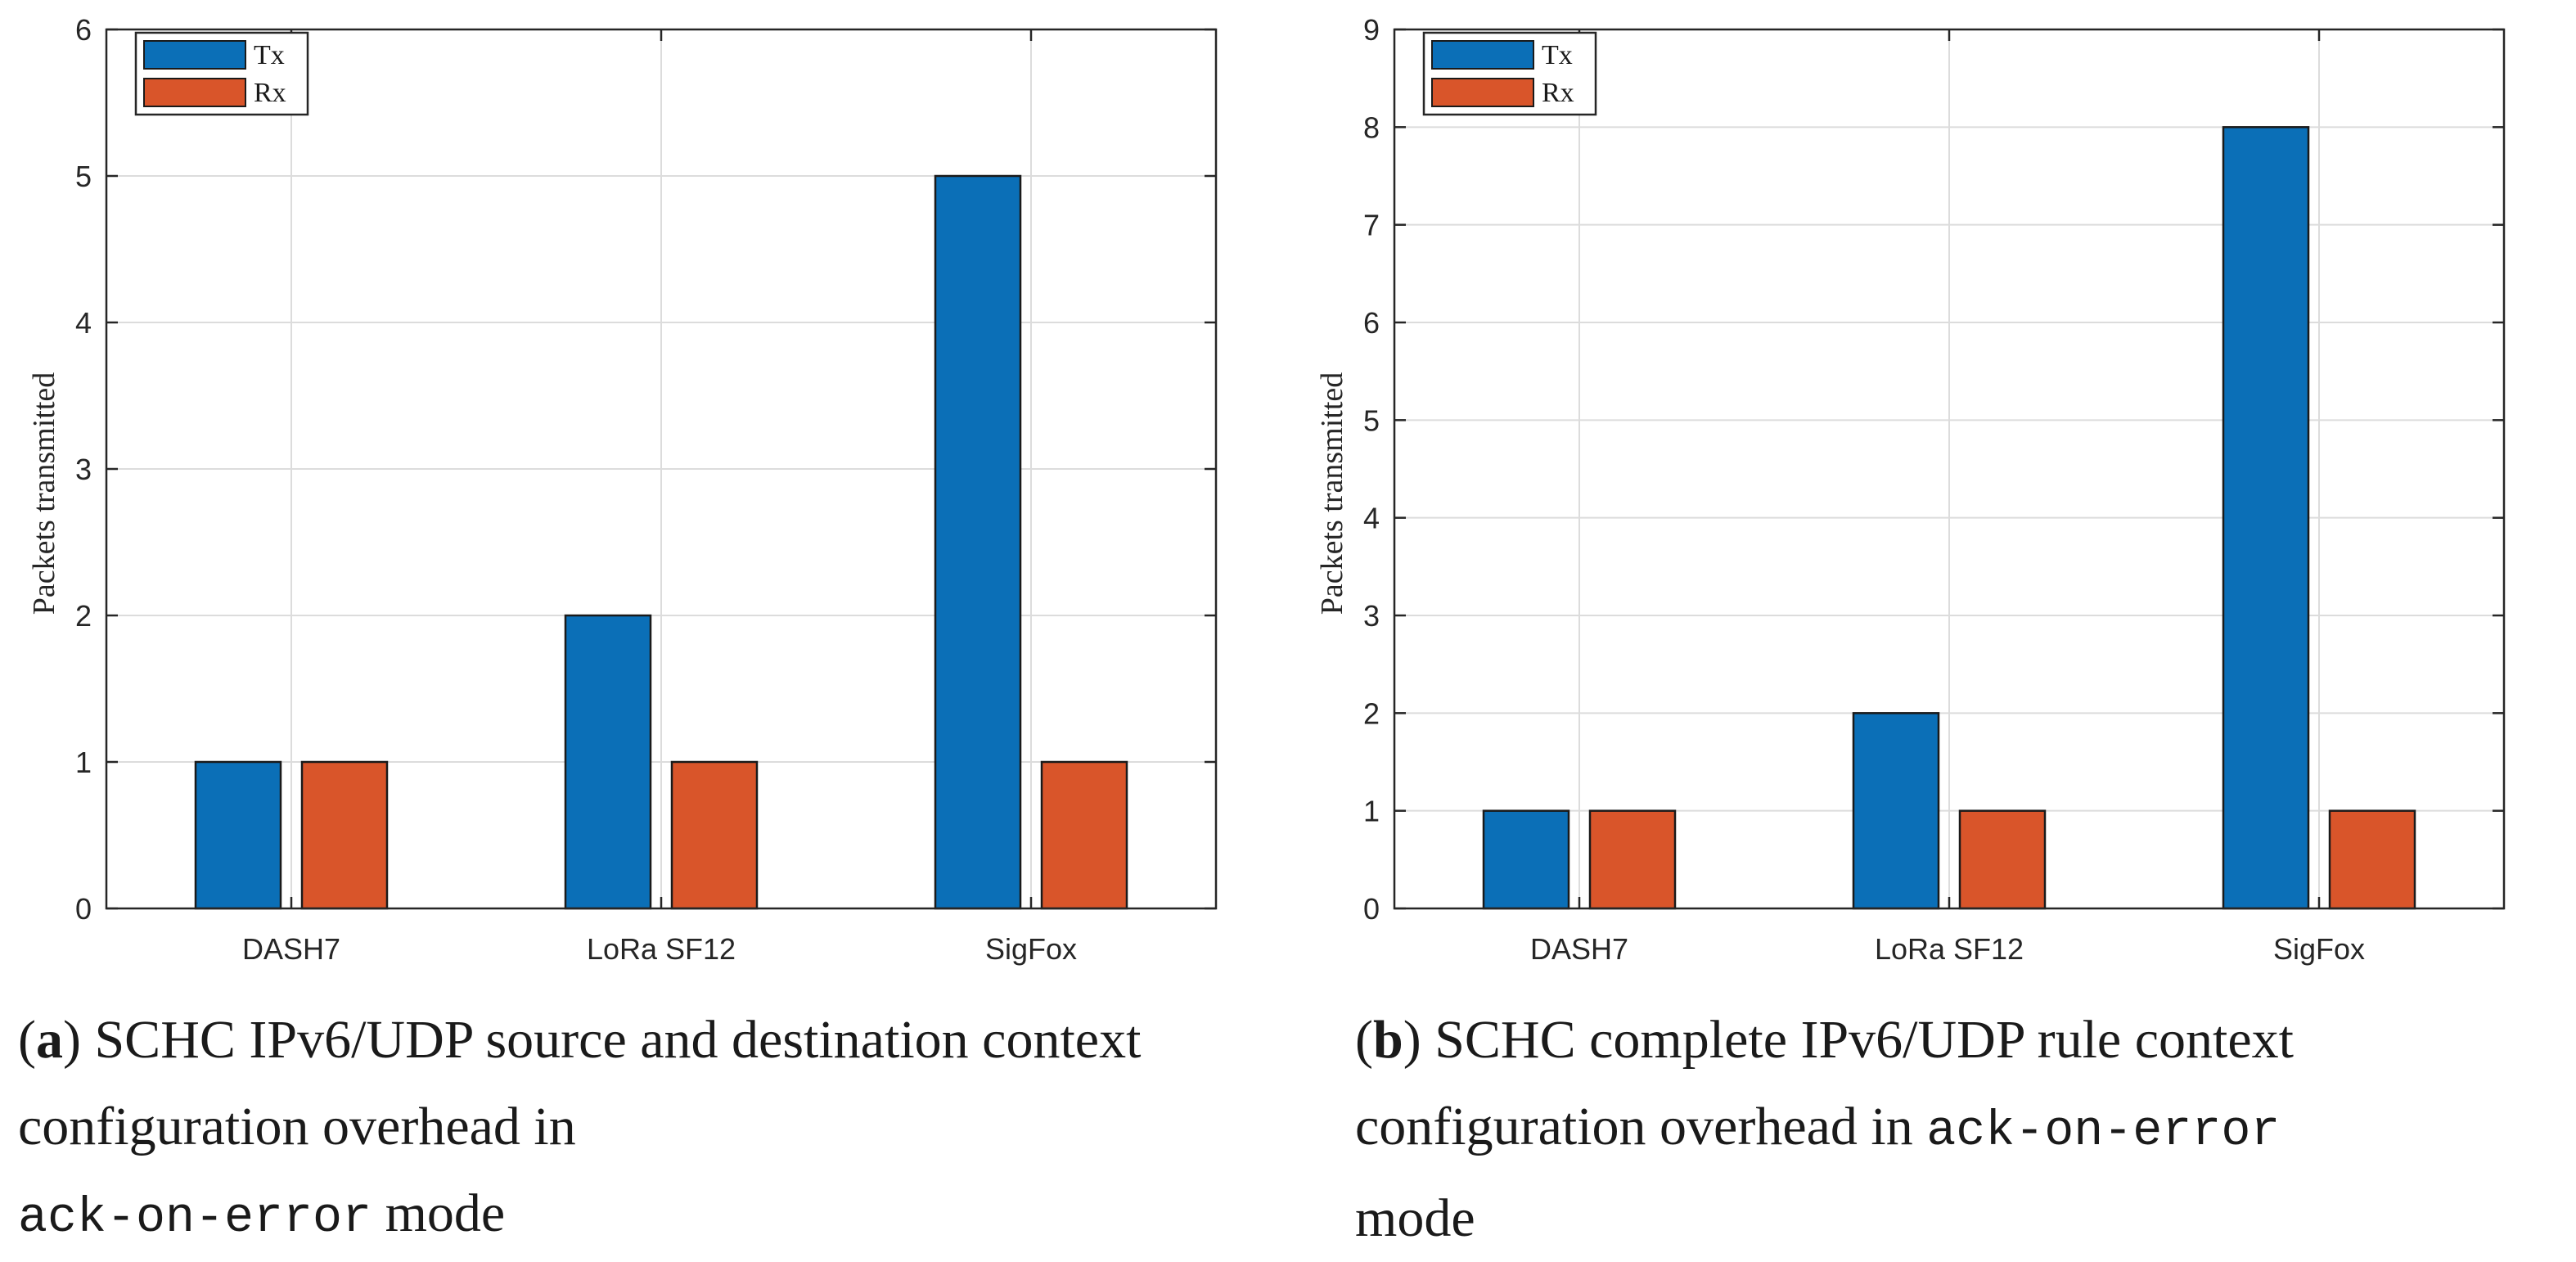 This screenshot has width=2576, height=1262. What do you see at coordinates (445, 1213) in the screenshot?
I see `caption-a-tail: mode` at bounding box center [445, 1213].